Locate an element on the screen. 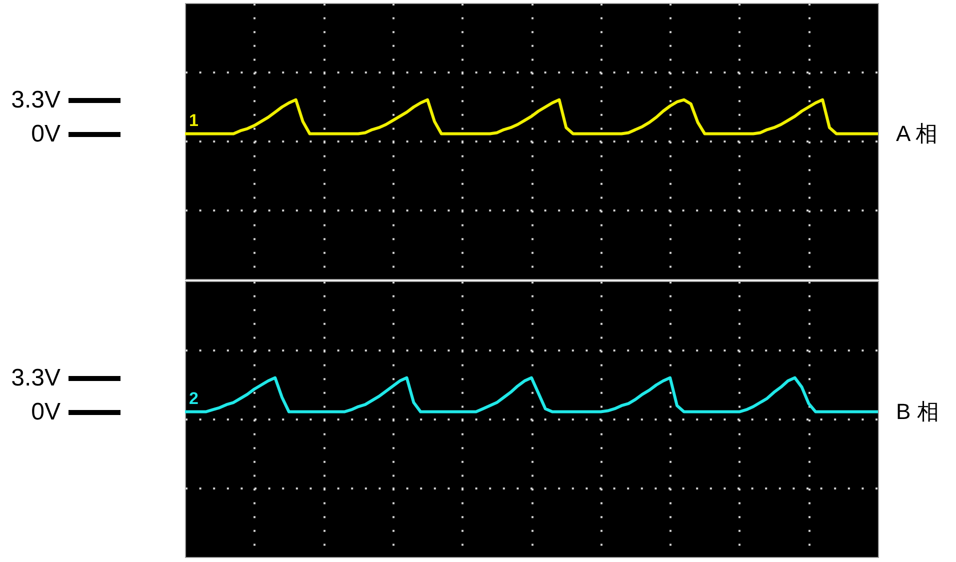 This screenshot has width=956, height=562. series-label: A 相 is located at coordinates (917, 133).